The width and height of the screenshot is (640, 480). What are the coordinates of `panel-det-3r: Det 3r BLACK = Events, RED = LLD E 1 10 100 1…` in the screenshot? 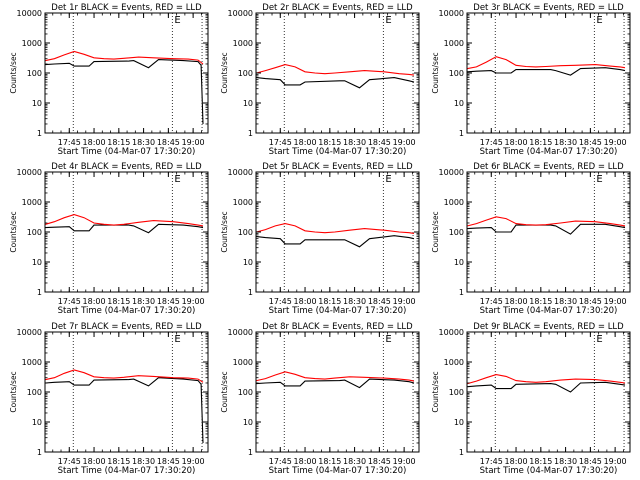 It's located at (531, 80).